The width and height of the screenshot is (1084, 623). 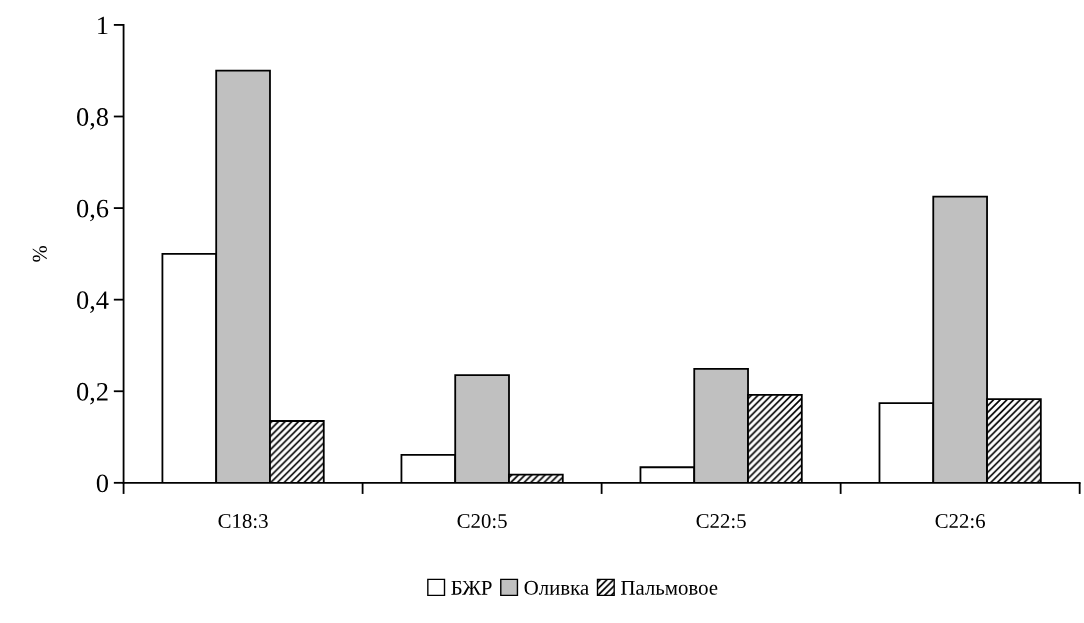 I want to click on x-tick-label: C18:3, so click(x=243, y=521).